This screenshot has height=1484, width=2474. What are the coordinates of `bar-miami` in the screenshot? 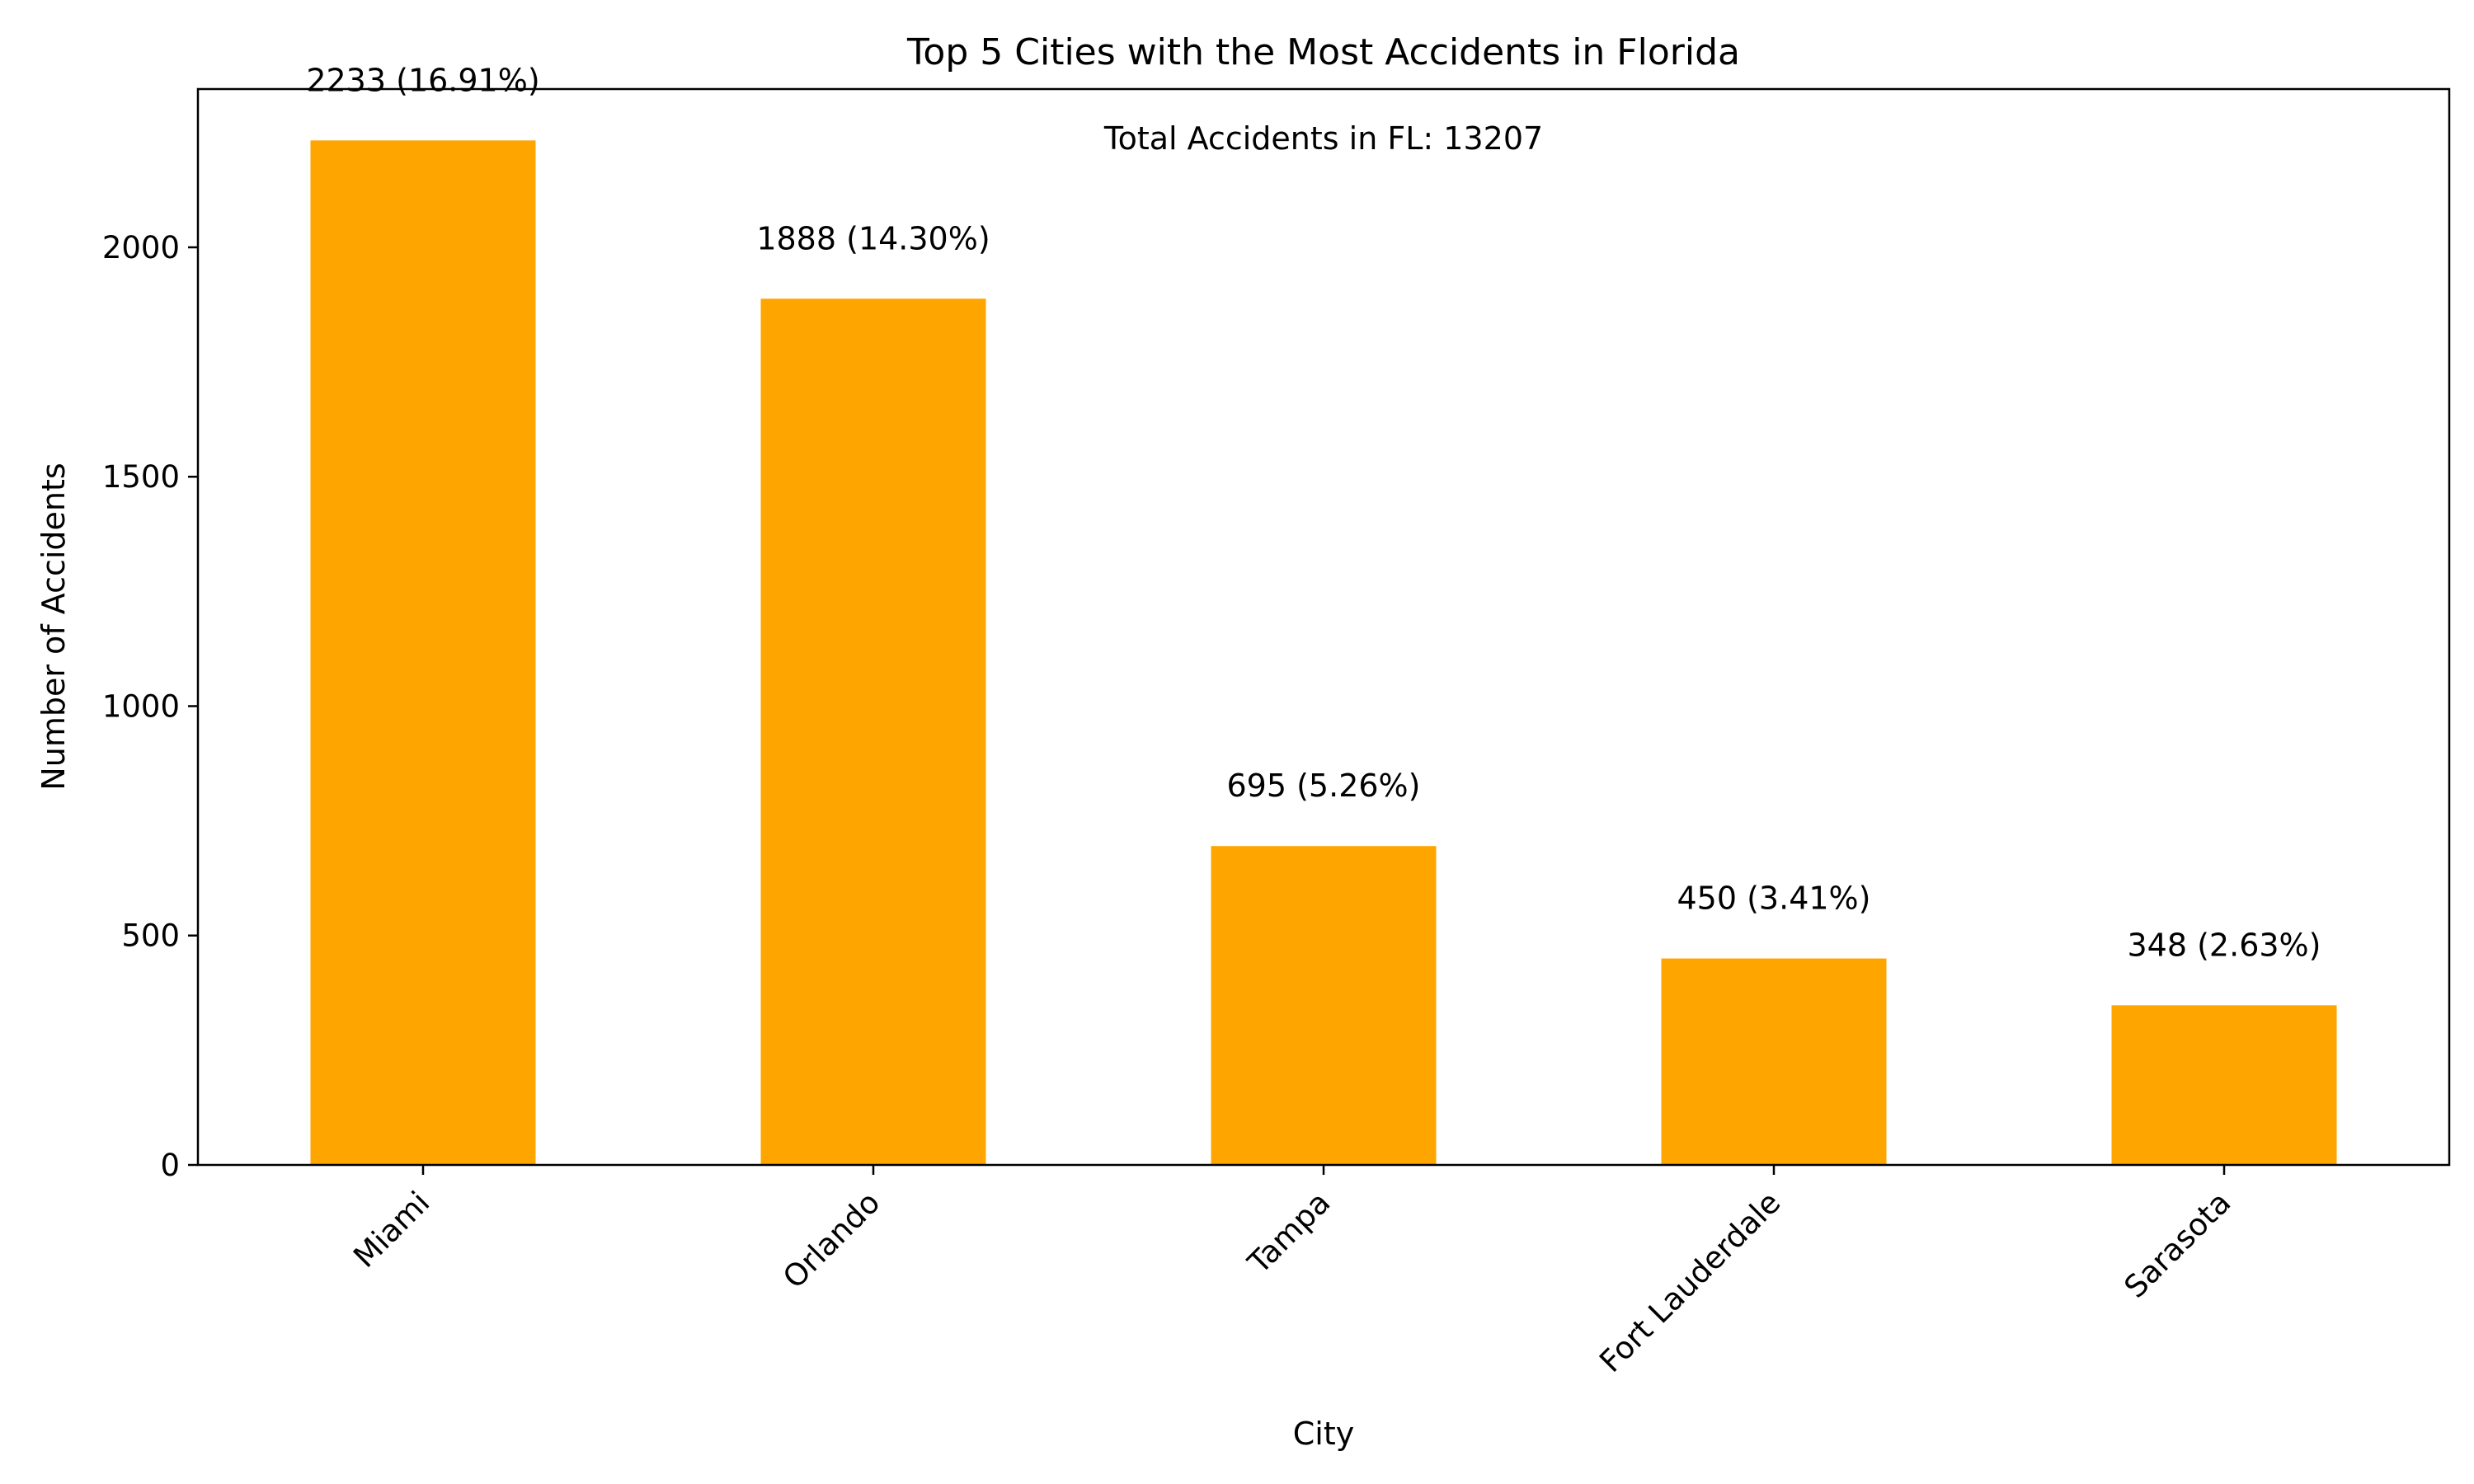 It's located at (423, 652).